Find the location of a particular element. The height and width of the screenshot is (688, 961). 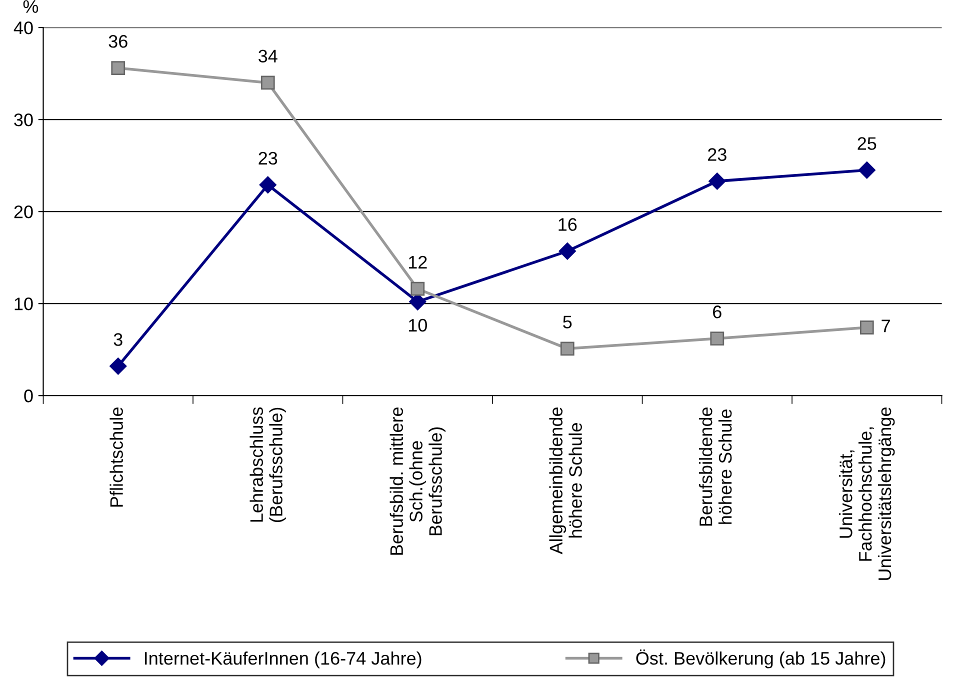

y-tick-label: 0 is located at coordinates (28, 396).